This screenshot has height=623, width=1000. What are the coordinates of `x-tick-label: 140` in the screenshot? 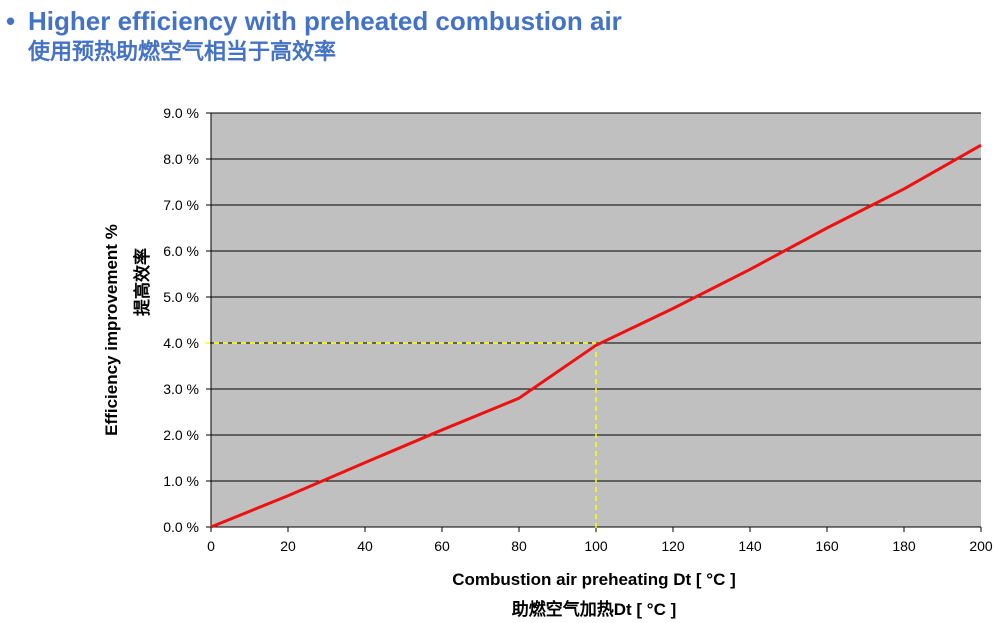 It's located at (750, 546).